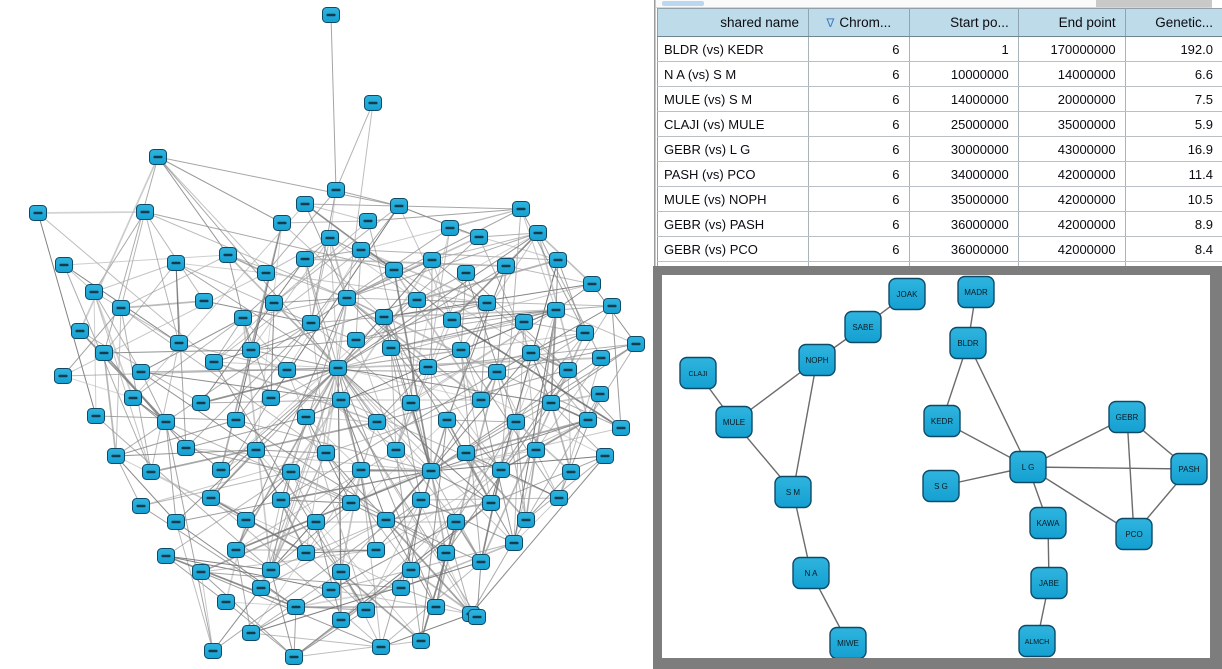  I want to click on table-row: MULE (vs) S M 6 14000000 20000000 7.5, so click(939, 99).